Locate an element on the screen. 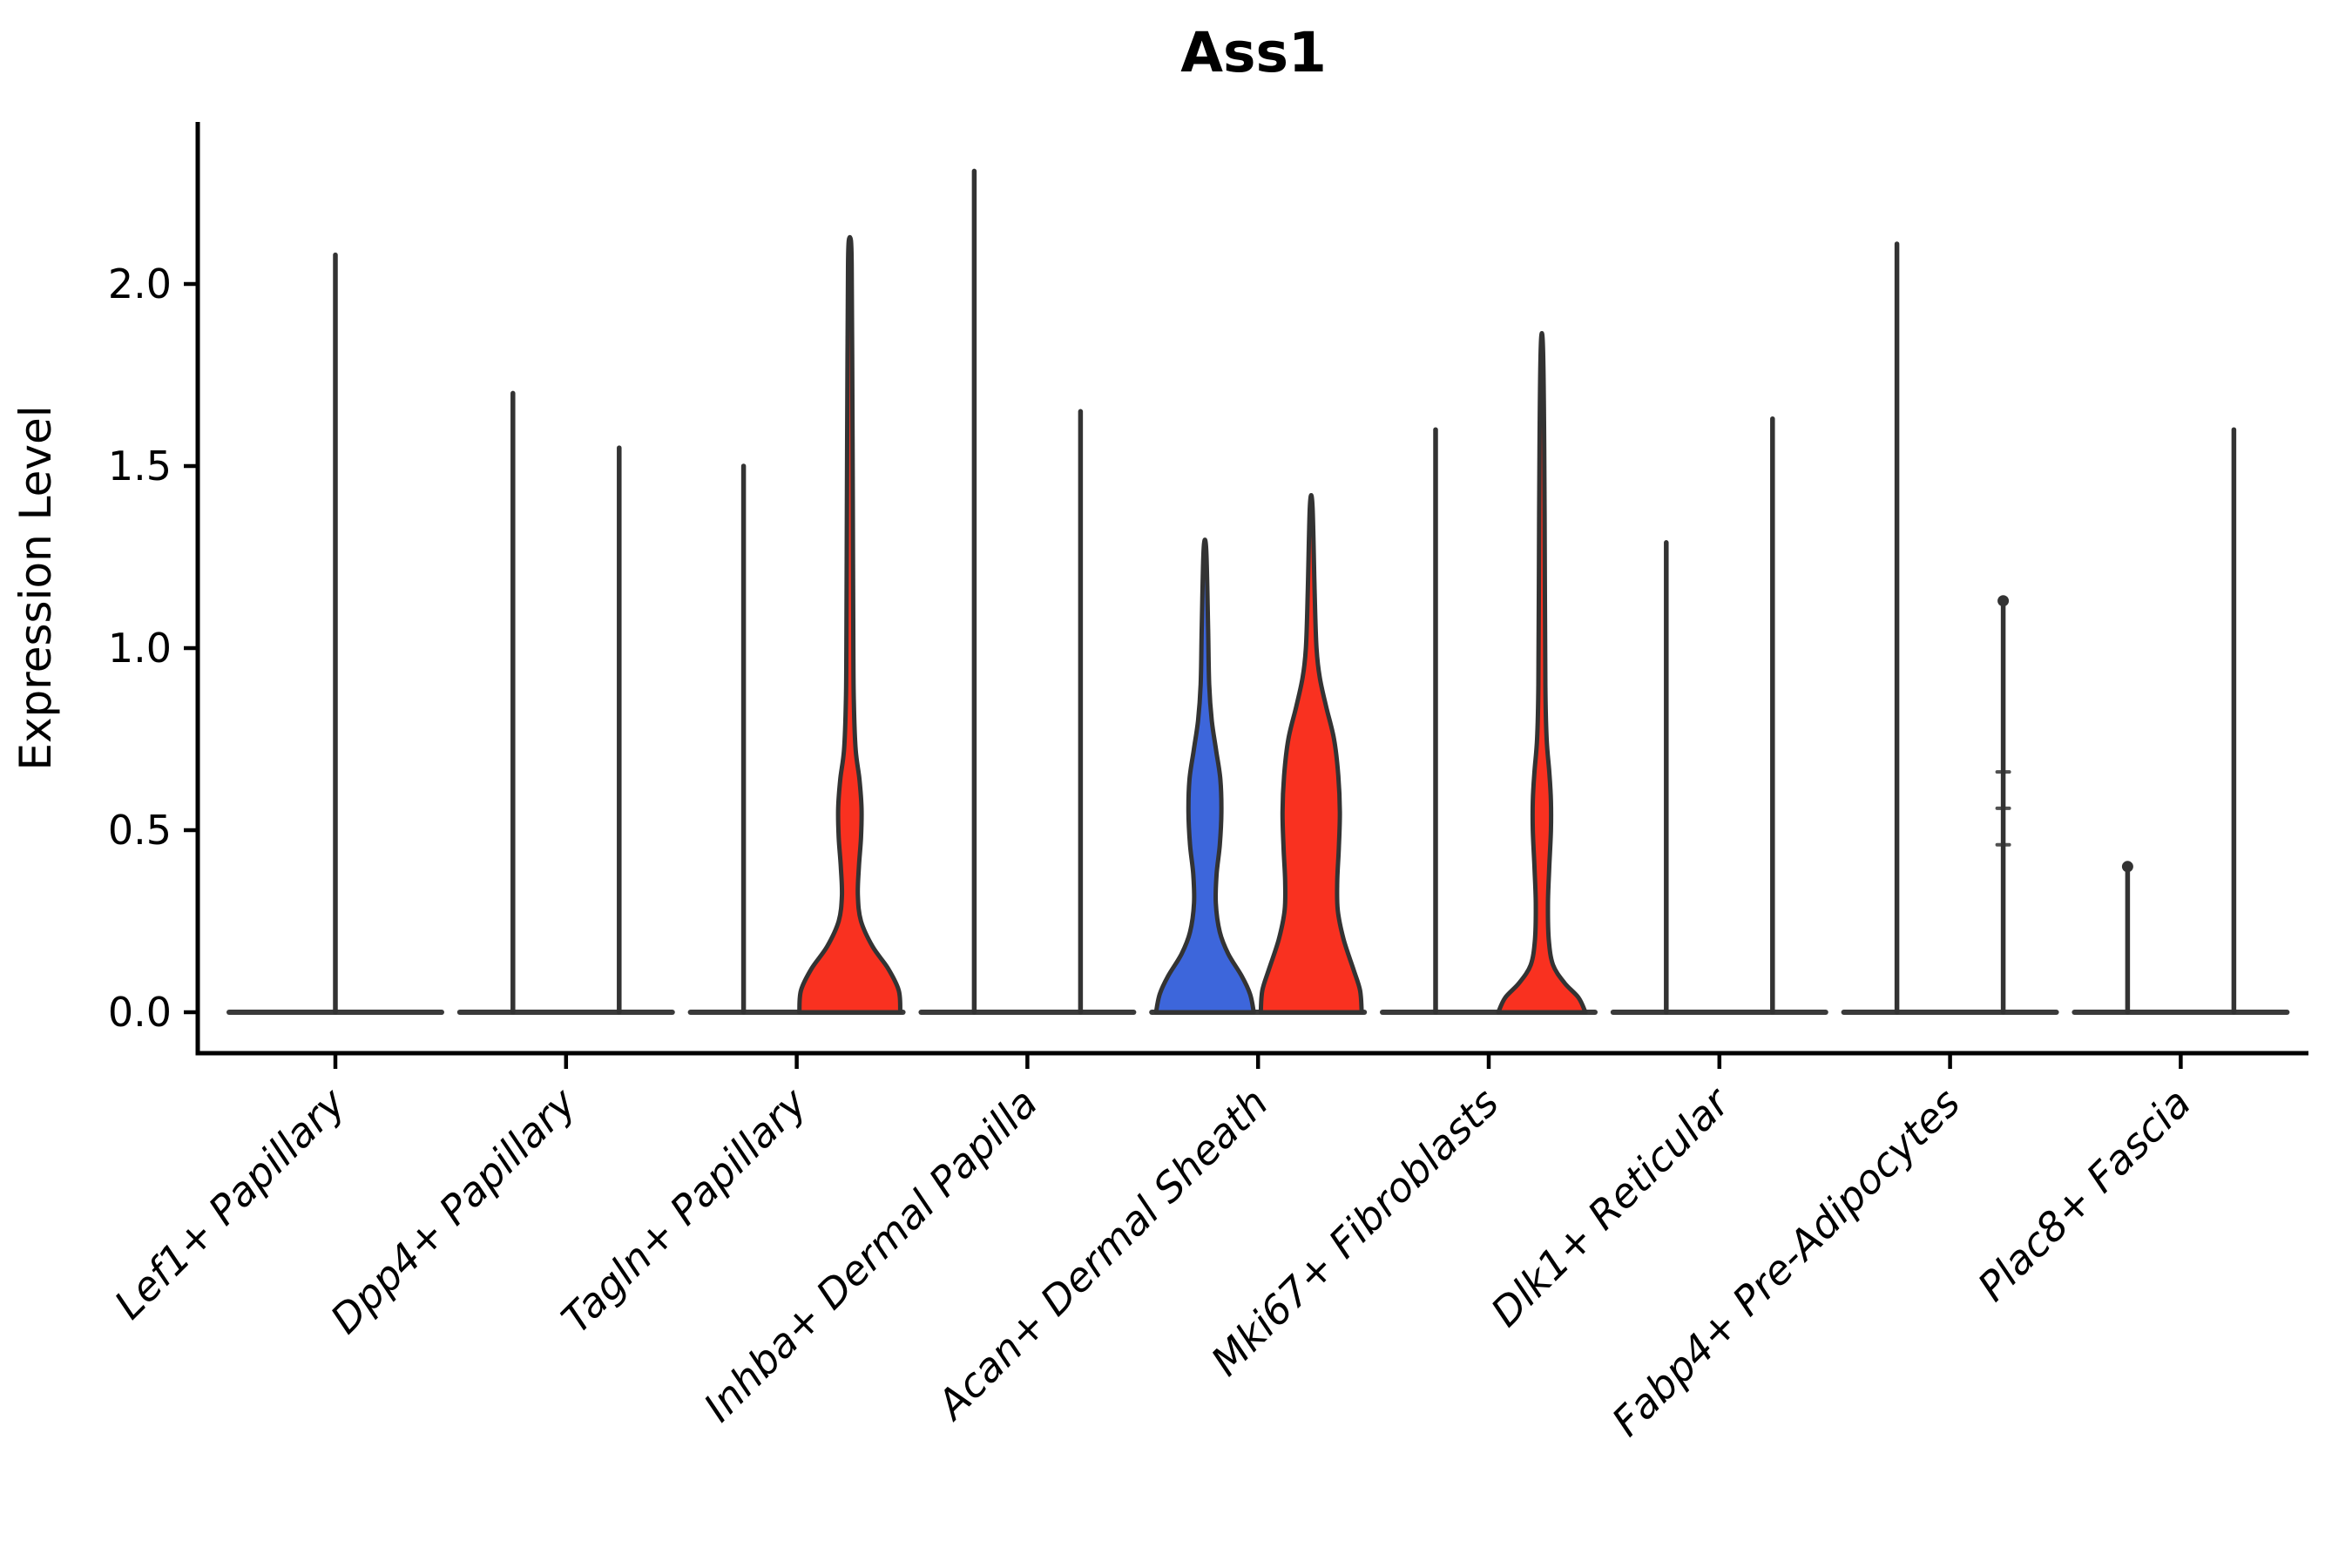 This screenshot has width=2352, height=1568. y-tick-label: 0.0 is located at coordinates (140, 1013).